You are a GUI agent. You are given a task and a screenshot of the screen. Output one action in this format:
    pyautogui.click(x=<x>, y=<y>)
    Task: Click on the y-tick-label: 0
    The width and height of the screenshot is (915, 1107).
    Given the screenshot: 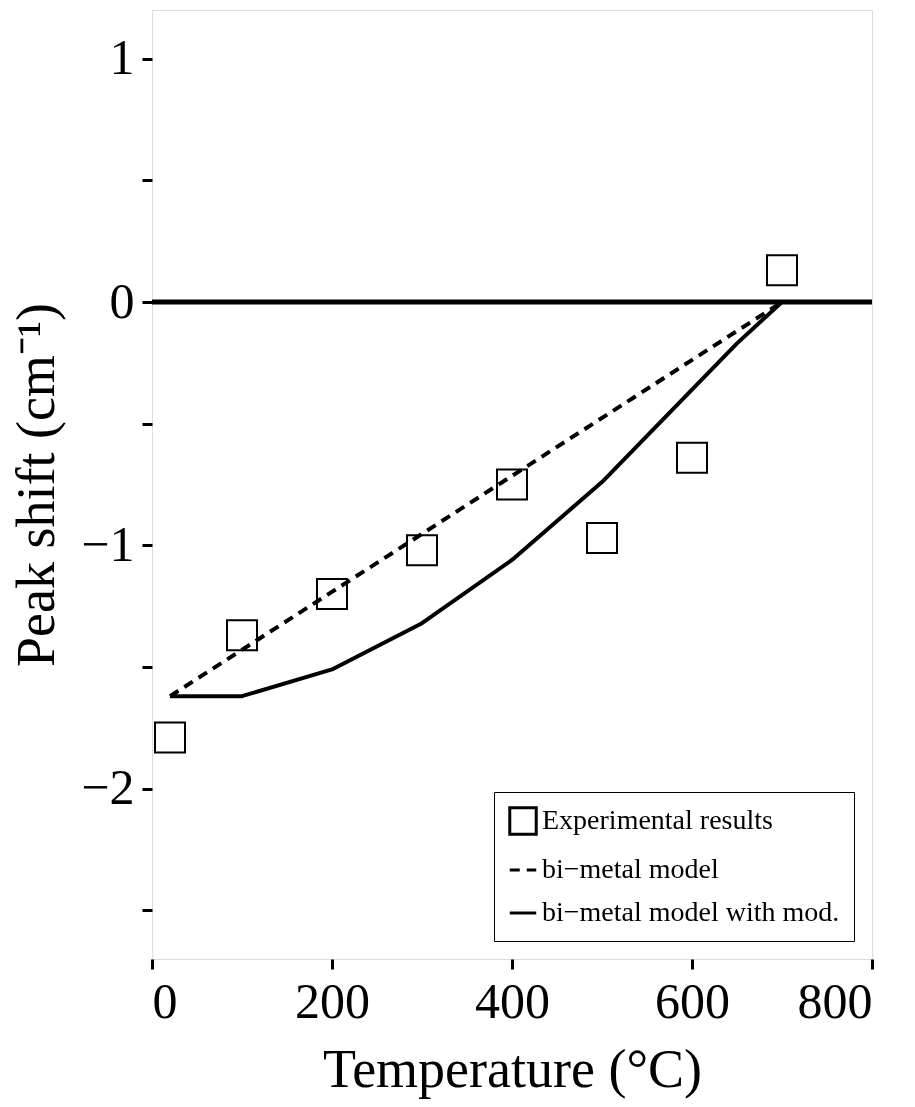 What is the action you would take?
    pyautogui.click(x=122, y=300)
    